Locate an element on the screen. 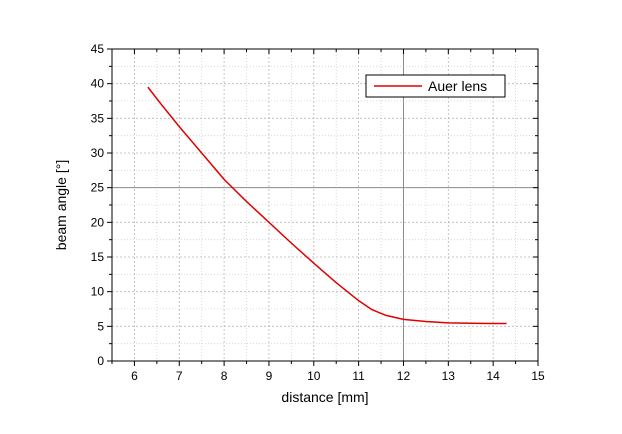 Image resolution: width=622 pixels, height=434 pixels. x-tick-label: 11 is located at coordinates (358, 376).